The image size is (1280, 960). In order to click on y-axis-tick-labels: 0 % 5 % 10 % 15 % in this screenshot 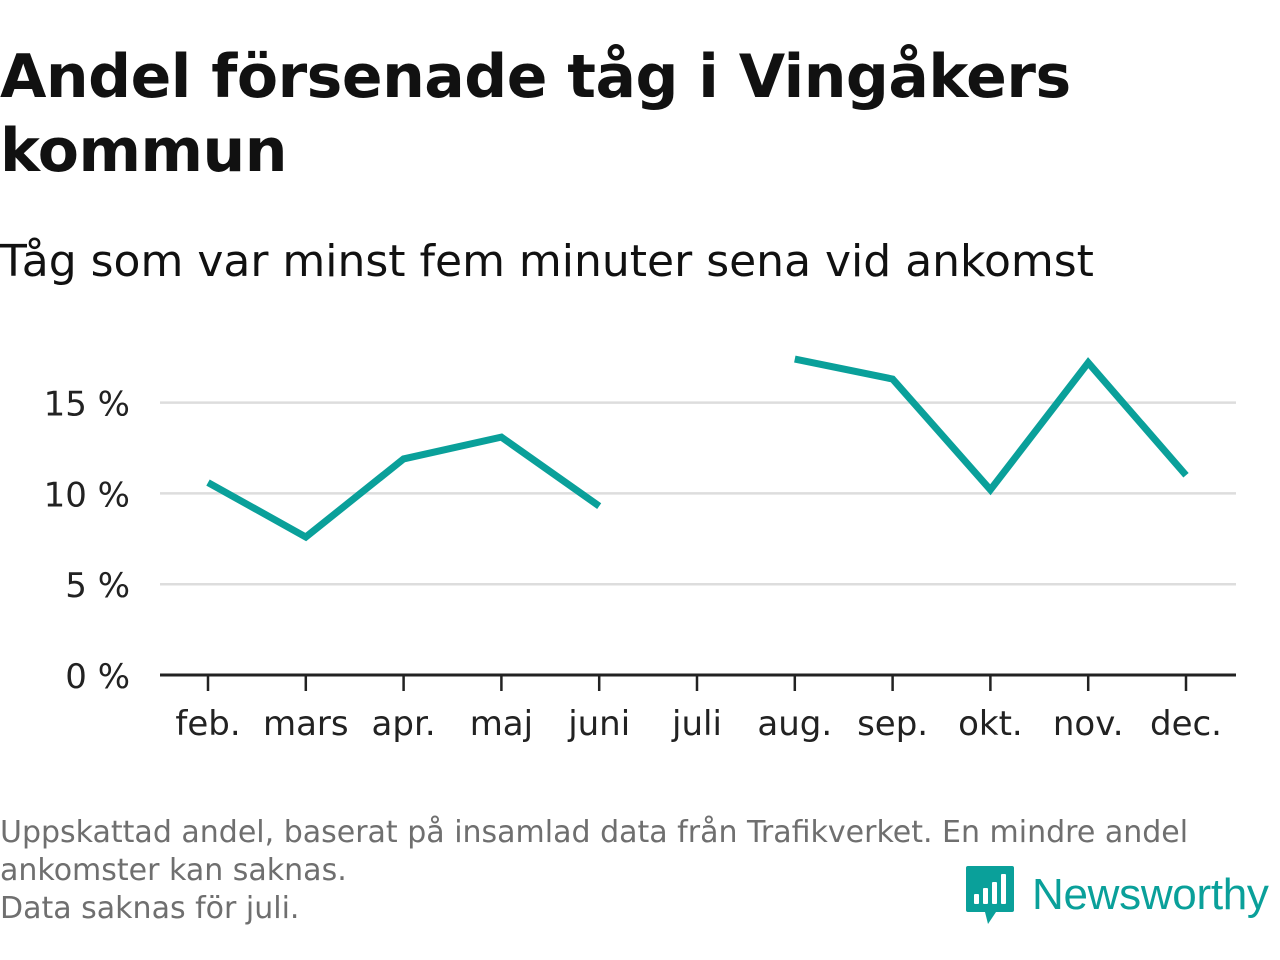, I will do `click(87, 541)`.